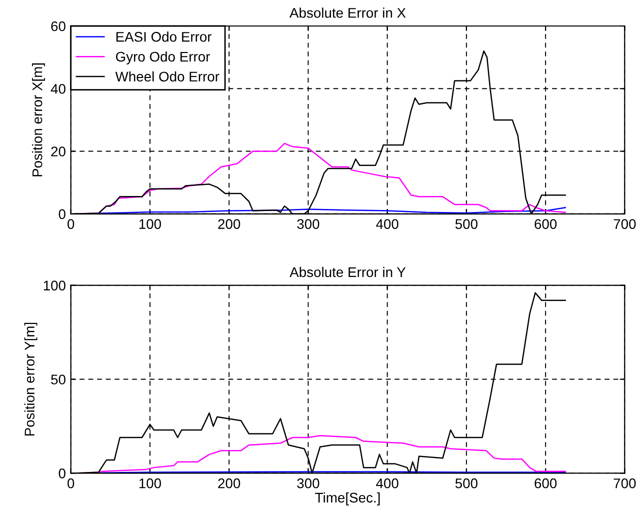 This screenshot has width=644, height=520. What do you see at coordinates (58, 26) in the screenshot?
I see `y-tick-label: 60` at bounding box center [58, 26].